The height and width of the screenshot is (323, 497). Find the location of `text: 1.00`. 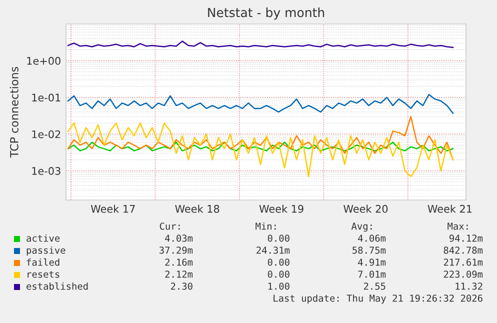

text: 1.00 is located at coordinates (279, 286).